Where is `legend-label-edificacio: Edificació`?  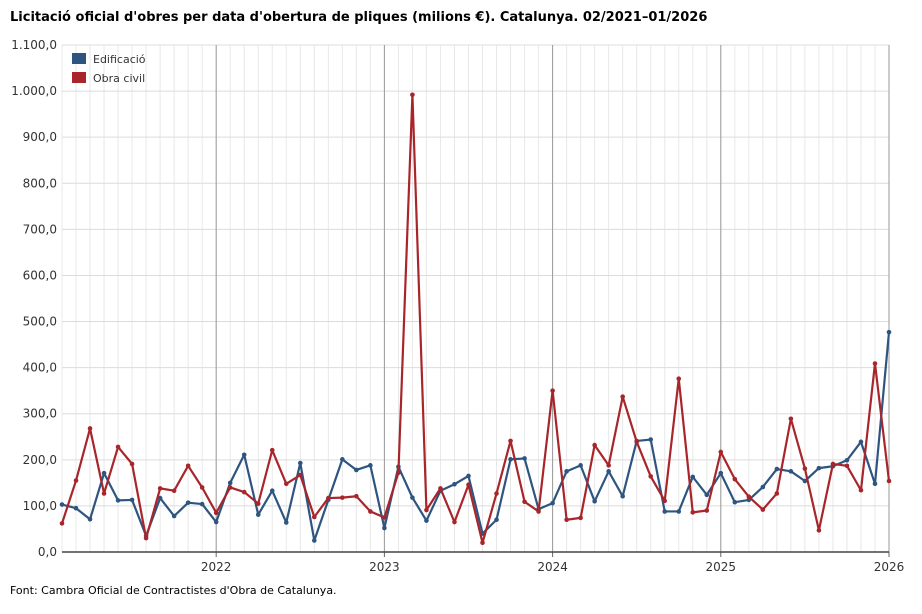 legend-label-edificacio: Edificació is located at coordinates (119, 59).